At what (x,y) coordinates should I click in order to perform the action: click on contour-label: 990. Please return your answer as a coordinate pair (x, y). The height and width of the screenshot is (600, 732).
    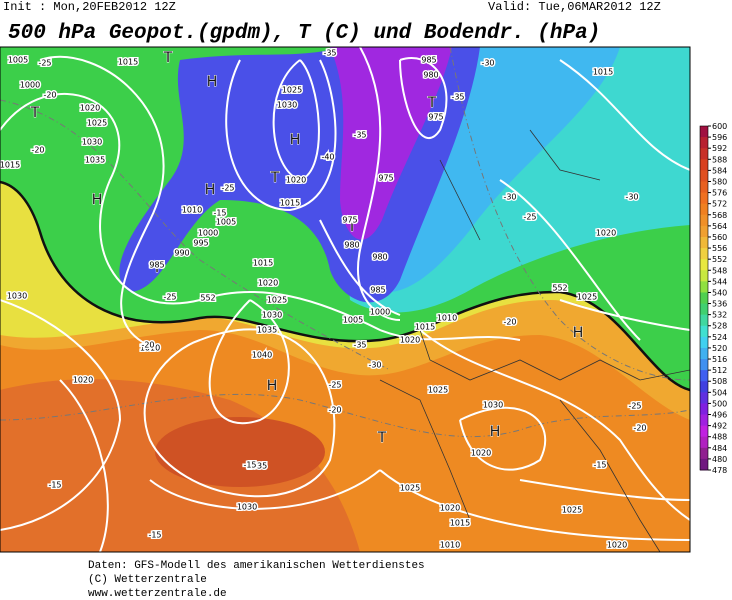
    Looking at the image, I should click on (181, 253).